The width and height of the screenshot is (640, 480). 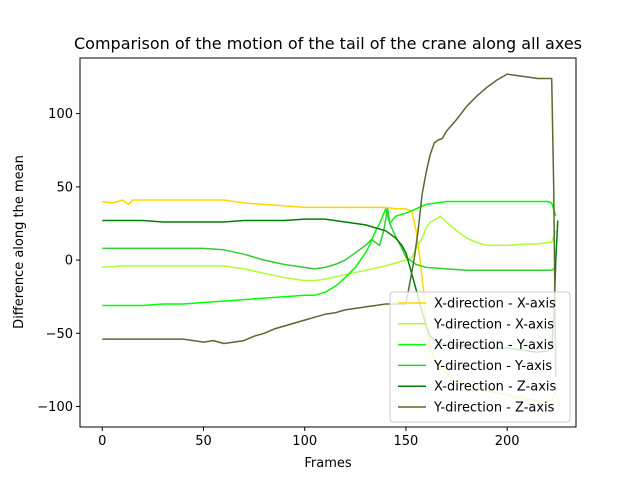 What do you see at coordinates (58, 261) in the screenshot?
I see `y-axis: −100 −50 0 50 100` at bounding box center [58, 261].